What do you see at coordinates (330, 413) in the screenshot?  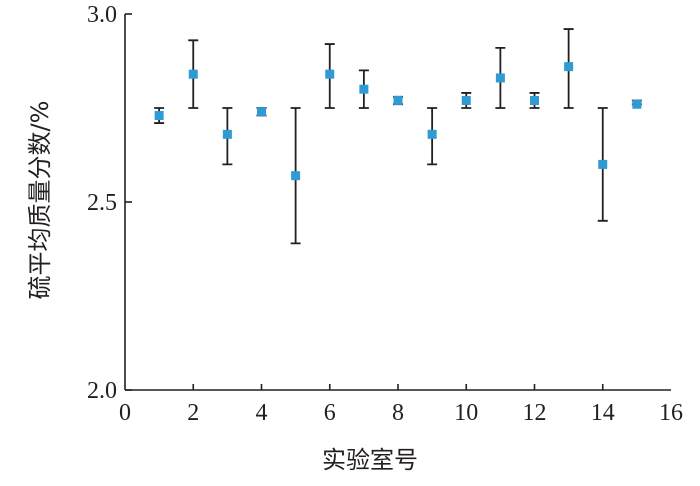 I see `x-tick-label: 6` at bounding box center [330, 413].